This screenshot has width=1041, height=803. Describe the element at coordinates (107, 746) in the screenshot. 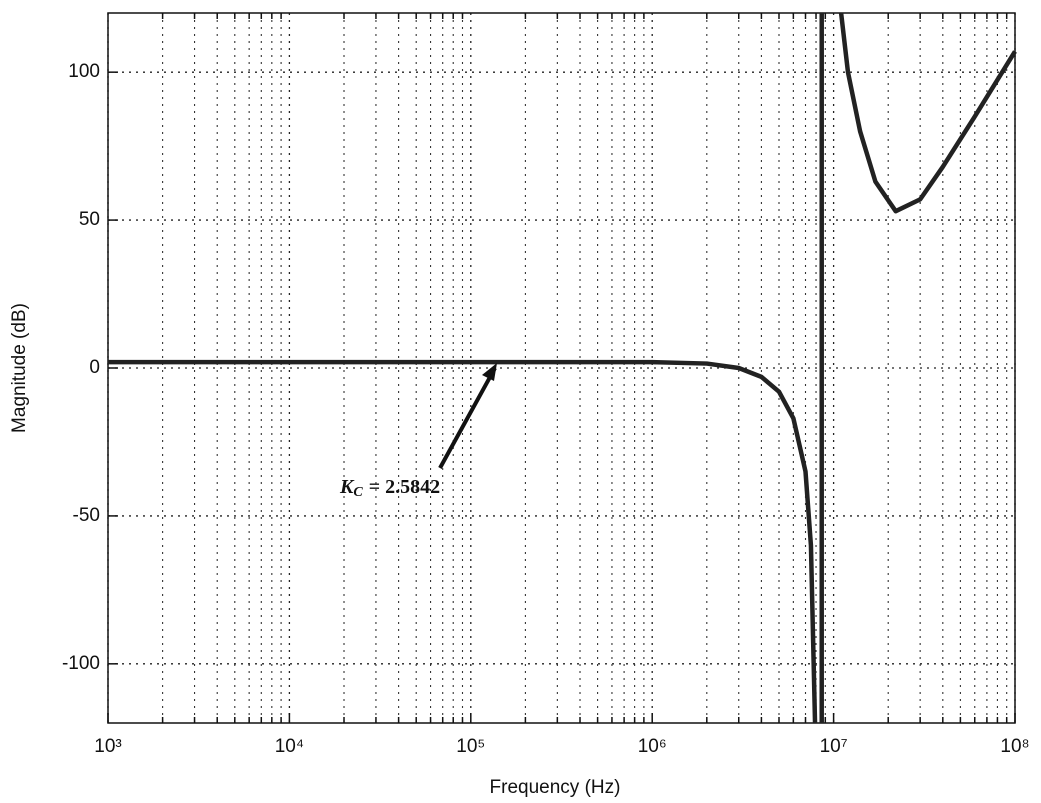

I see `x-tick-label: 10³` at that location.